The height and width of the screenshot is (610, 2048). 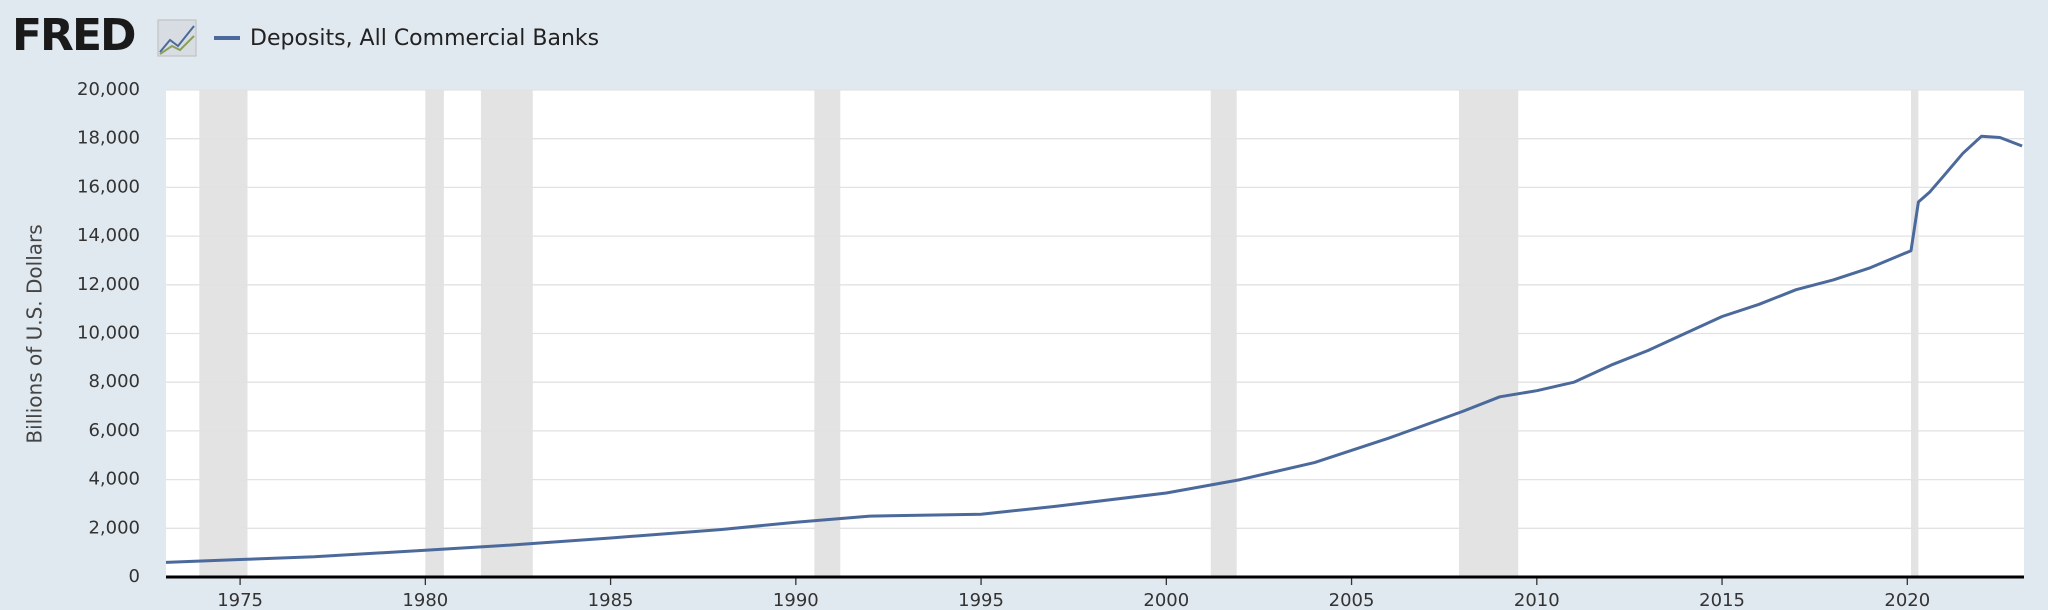 I want to click on y-tick-label: 10,000, so click(x=108, y=333).